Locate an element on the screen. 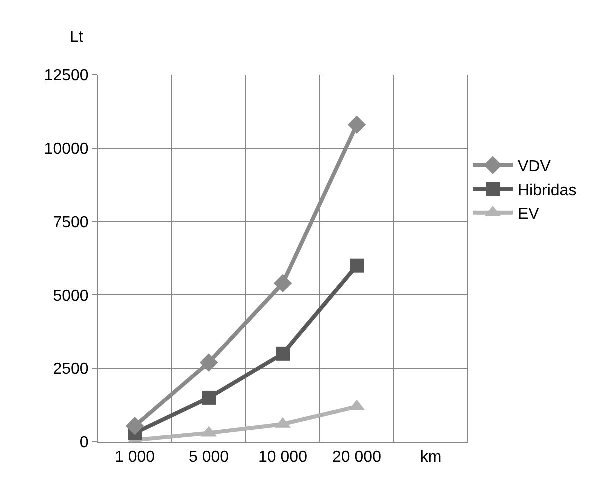  x-tick-label: 20 000 is located at coordinates (357, 457).